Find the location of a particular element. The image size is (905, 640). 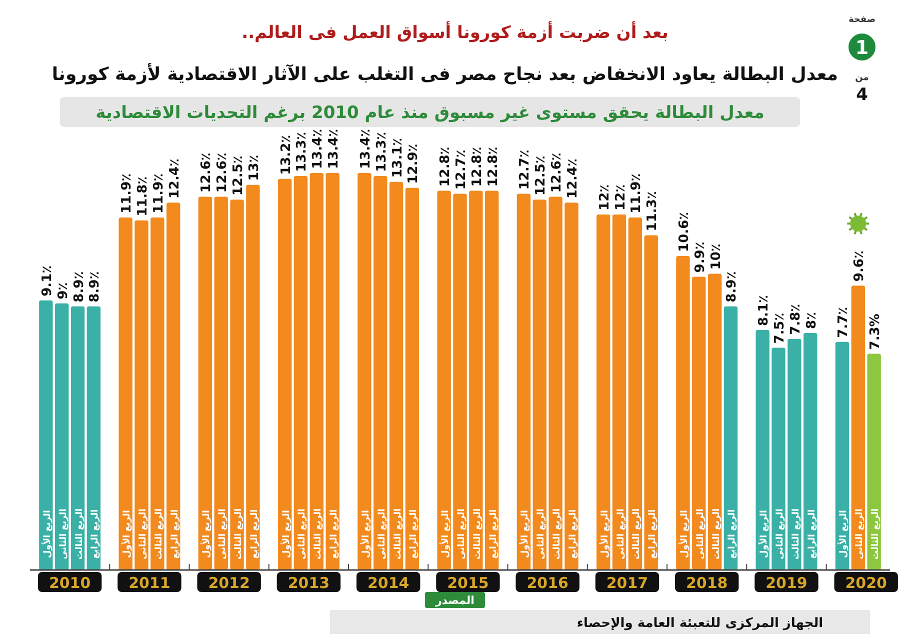

data-label: 8٪ is located at coordinates (812, 320).